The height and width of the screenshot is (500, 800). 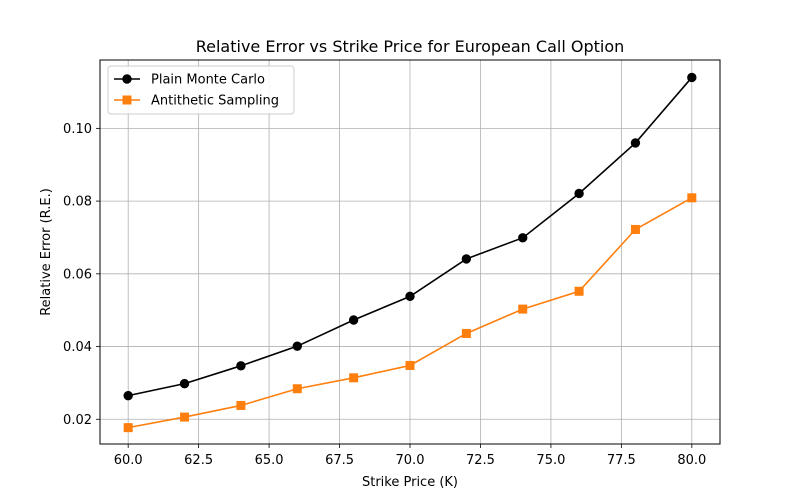 I want to click on y-axis: 0.02 0.04 0.06 0.08 0.10, so click(x=81, y=275).